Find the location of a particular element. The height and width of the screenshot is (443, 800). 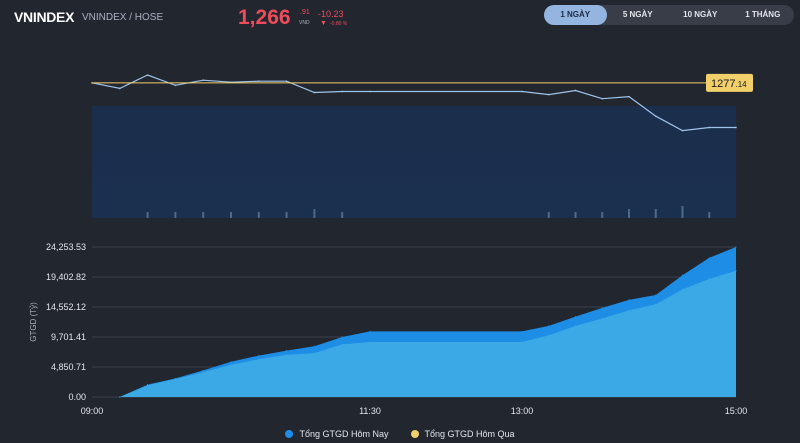

reference-label-bg is located at coordinates (729, 82).